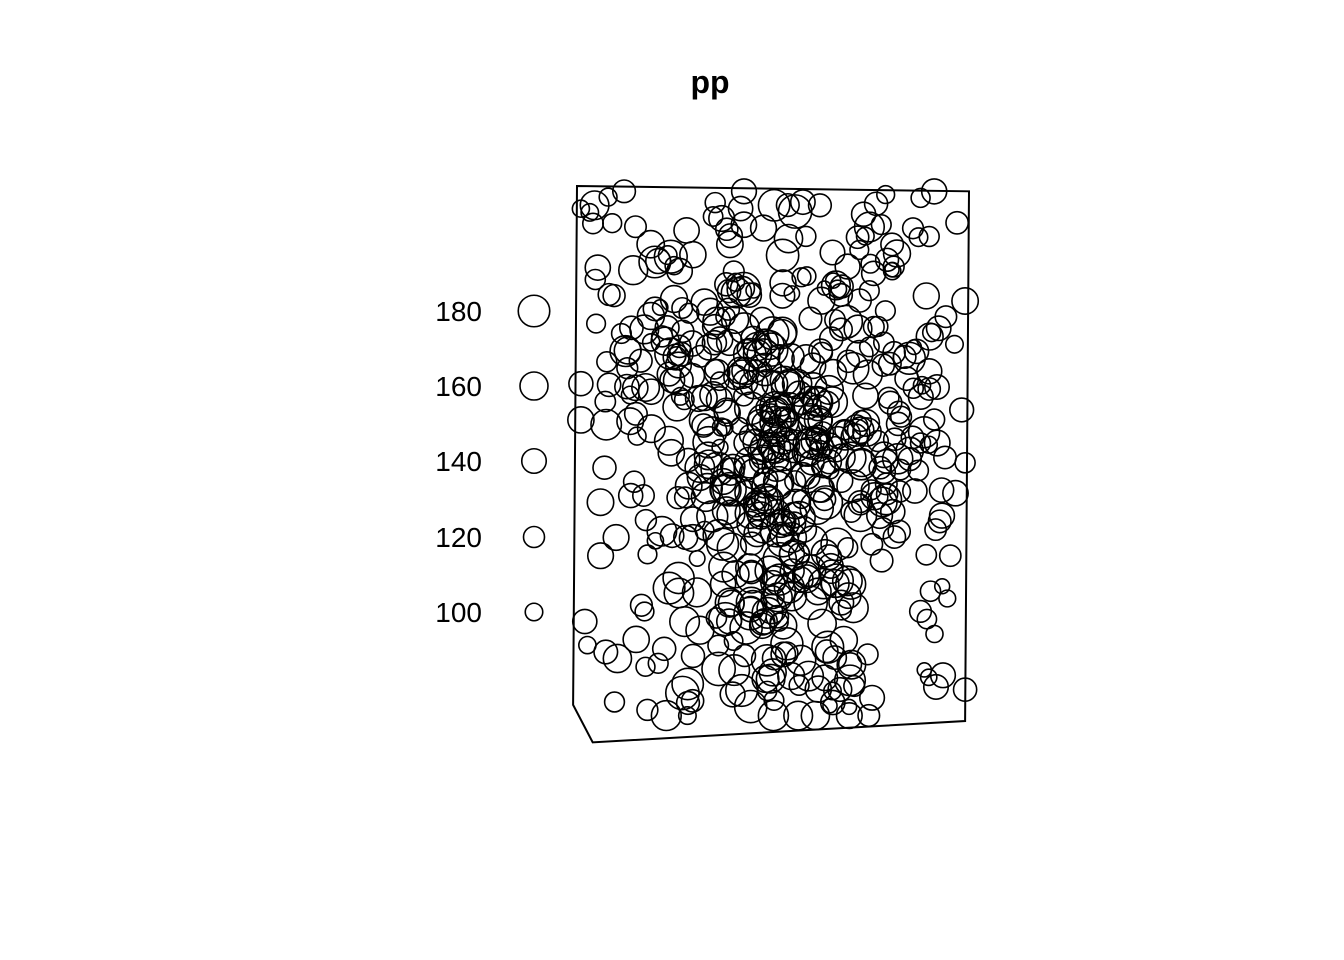 The height and width of the screenshot is (960, 1344). I want to click on legend-label: 120, so click(458, 537).